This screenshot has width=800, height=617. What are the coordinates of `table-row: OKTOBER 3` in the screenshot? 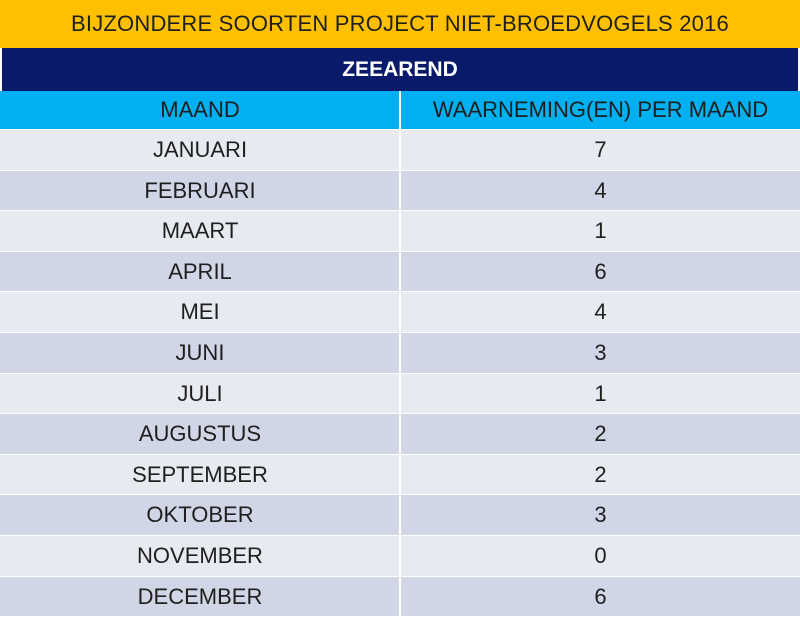 It's located at (400, 514).